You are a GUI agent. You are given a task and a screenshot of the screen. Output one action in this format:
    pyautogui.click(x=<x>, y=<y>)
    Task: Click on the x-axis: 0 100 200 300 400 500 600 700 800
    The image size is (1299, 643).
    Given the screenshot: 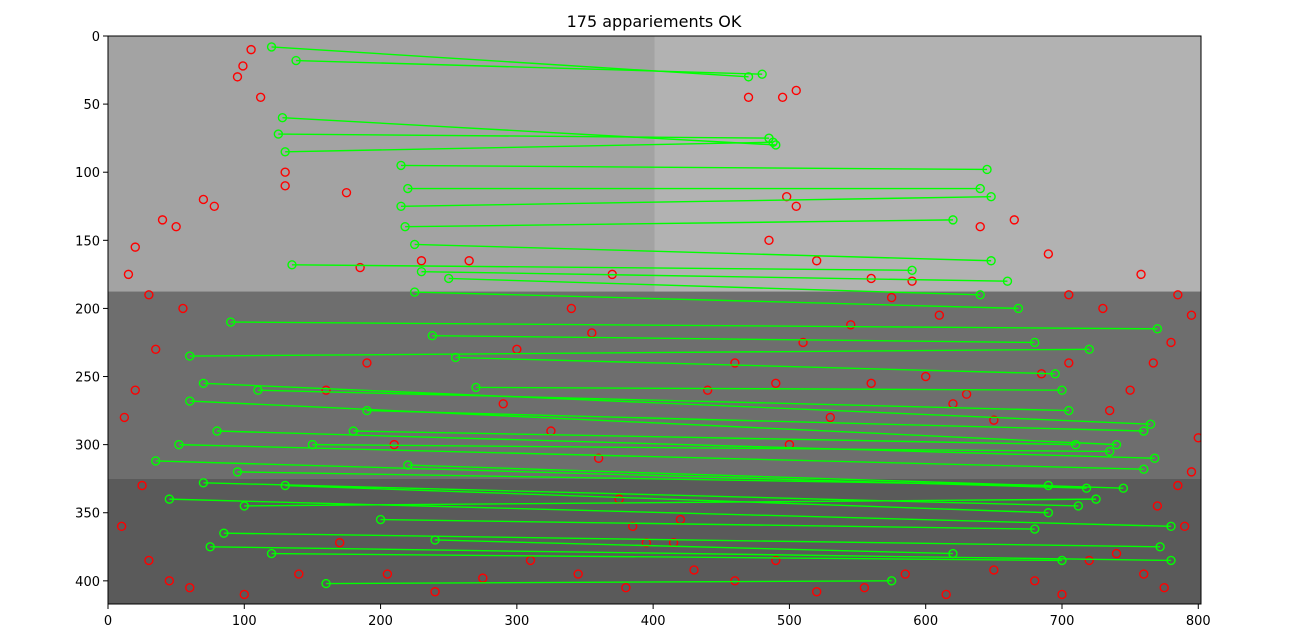 What is the action you would take?
    pyautogui.click(x=657, y=616)
    